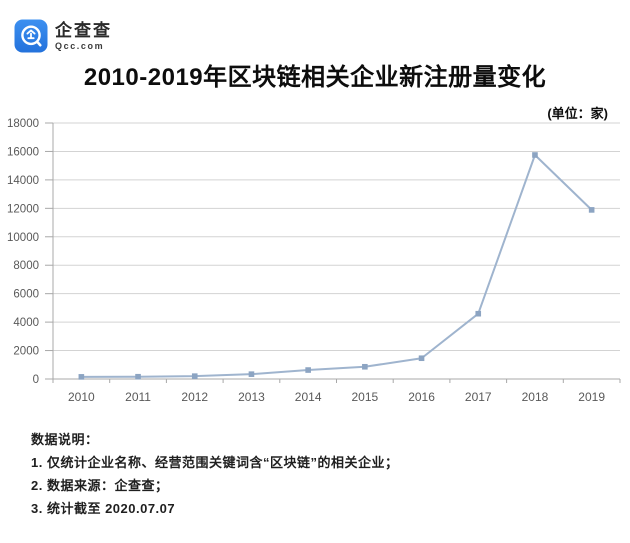 The image size is (630, 543). Describe the element at coordinates (36, 380) in the screenshot. I see `y-axis-tick-label: 0` at that location.